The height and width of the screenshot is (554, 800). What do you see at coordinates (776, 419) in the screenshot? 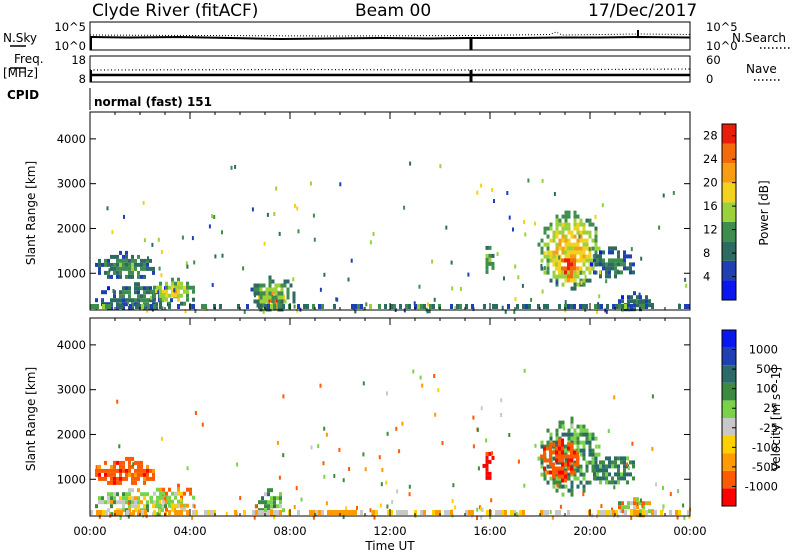
I see `velocity-colorbar-label: Velocity [m s^-1]` at bounding box center [776, 419].